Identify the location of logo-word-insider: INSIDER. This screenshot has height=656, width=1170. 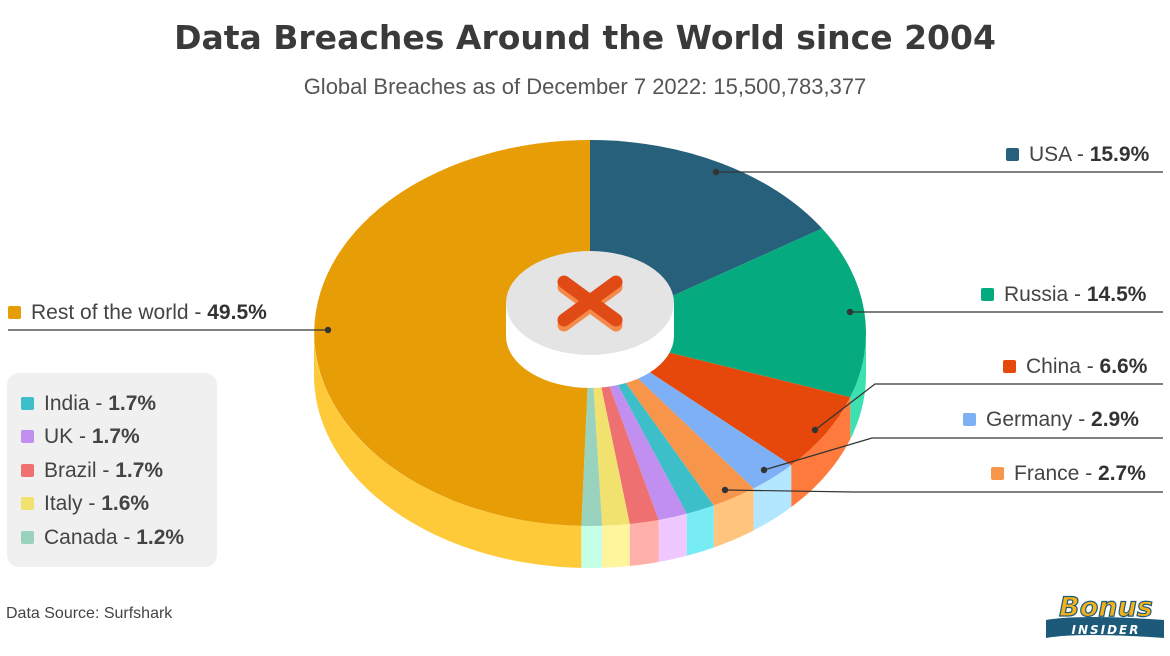
(1105, 630).